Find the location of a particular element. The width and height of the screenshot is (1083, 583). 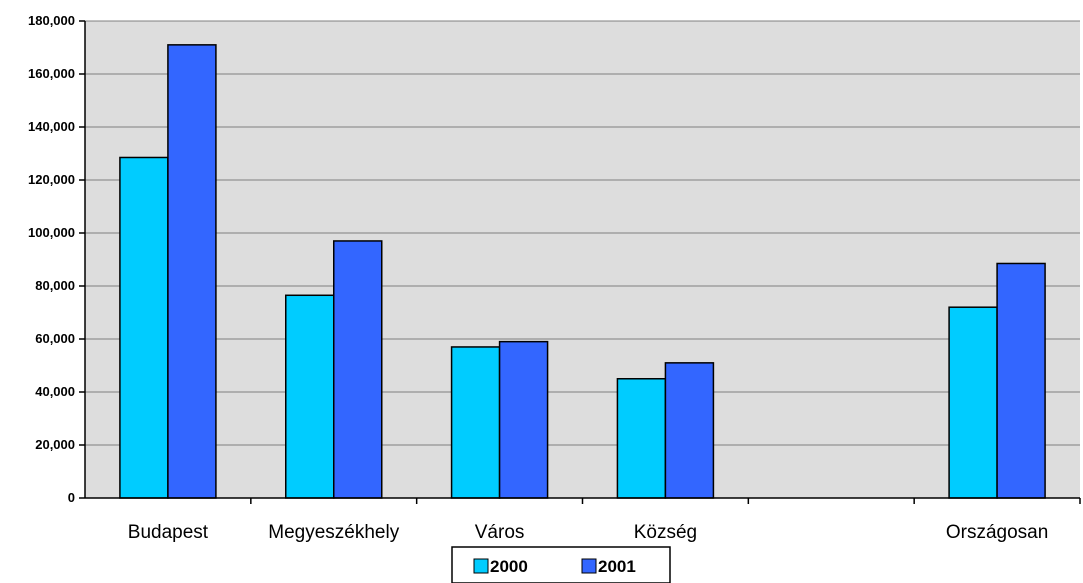

y-tick-label: 20,000 is located at coordinates (55, 444).